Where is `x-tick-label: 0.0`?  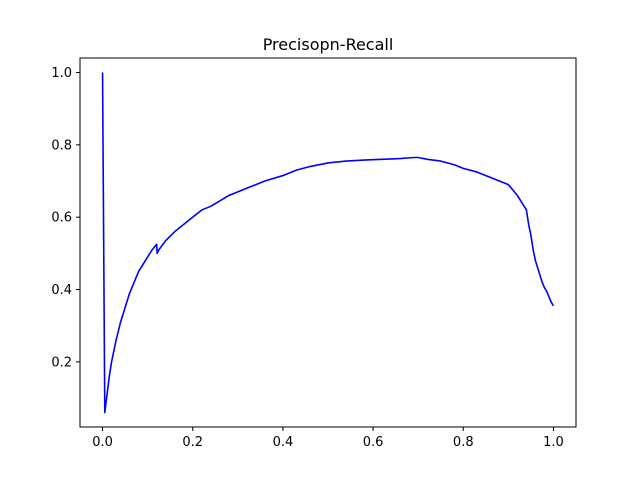 x-tick-label: 0.0 is located at coordinates (102, 442).